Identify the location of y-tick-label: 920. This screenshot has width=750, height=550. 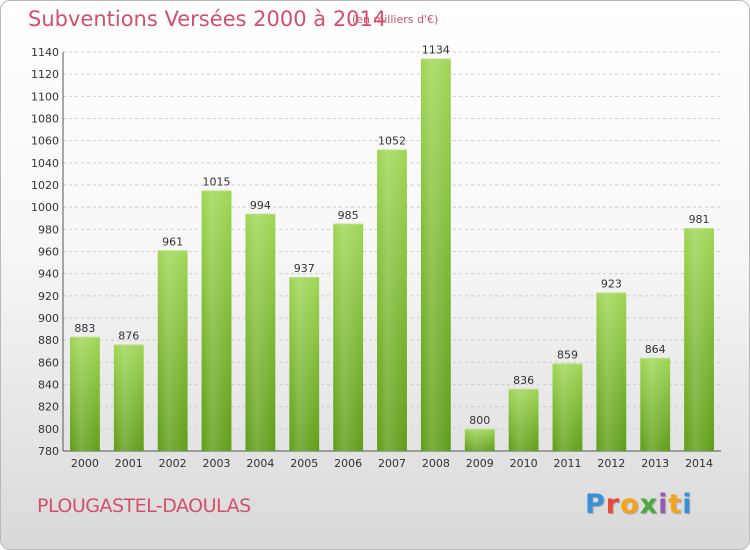
(48, 296).